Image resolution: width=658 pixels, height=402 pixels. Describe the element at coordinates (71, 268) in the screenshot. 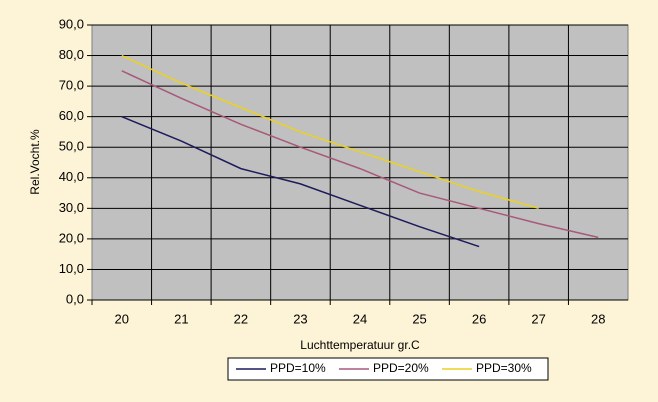

I see `y-tick-label: 10,0` at that location.